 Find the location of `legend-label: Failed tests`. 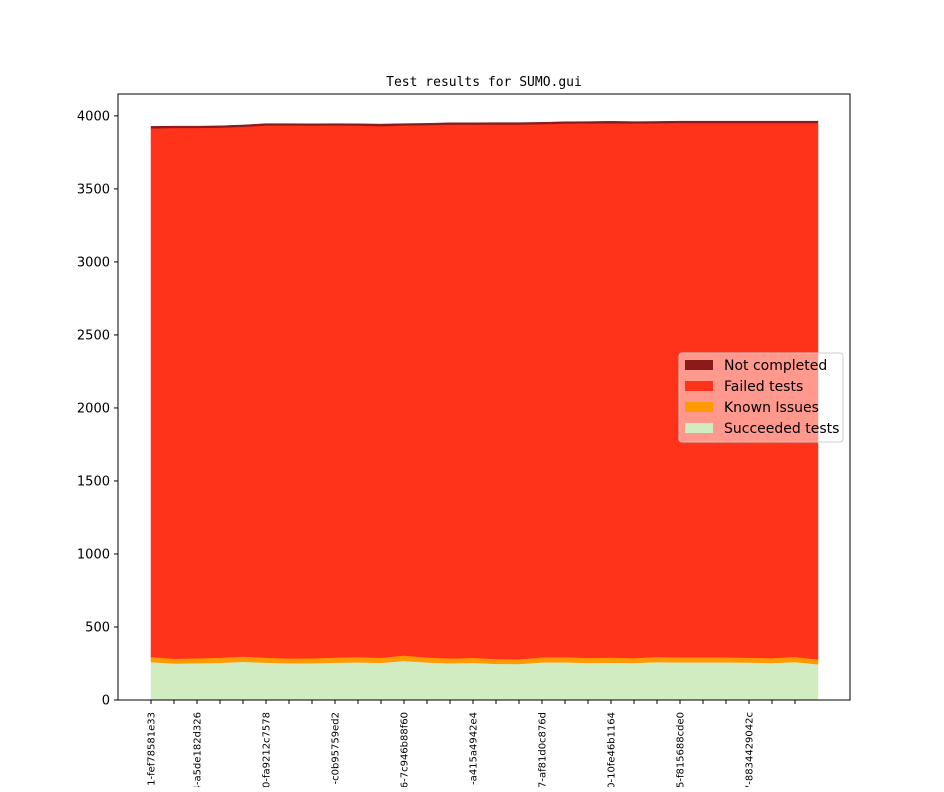

legend-label: Failed tests is located at coordinates (763, 387).